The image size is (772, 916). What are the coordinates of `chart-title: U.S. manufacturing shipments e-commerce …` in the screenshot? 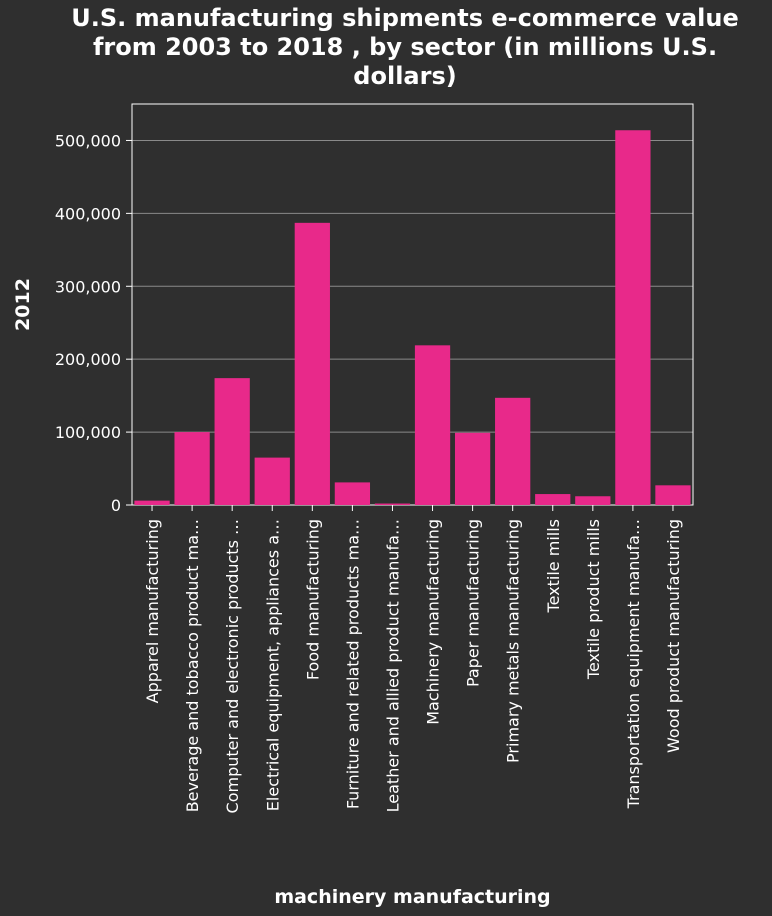 It's located at (405, 47).